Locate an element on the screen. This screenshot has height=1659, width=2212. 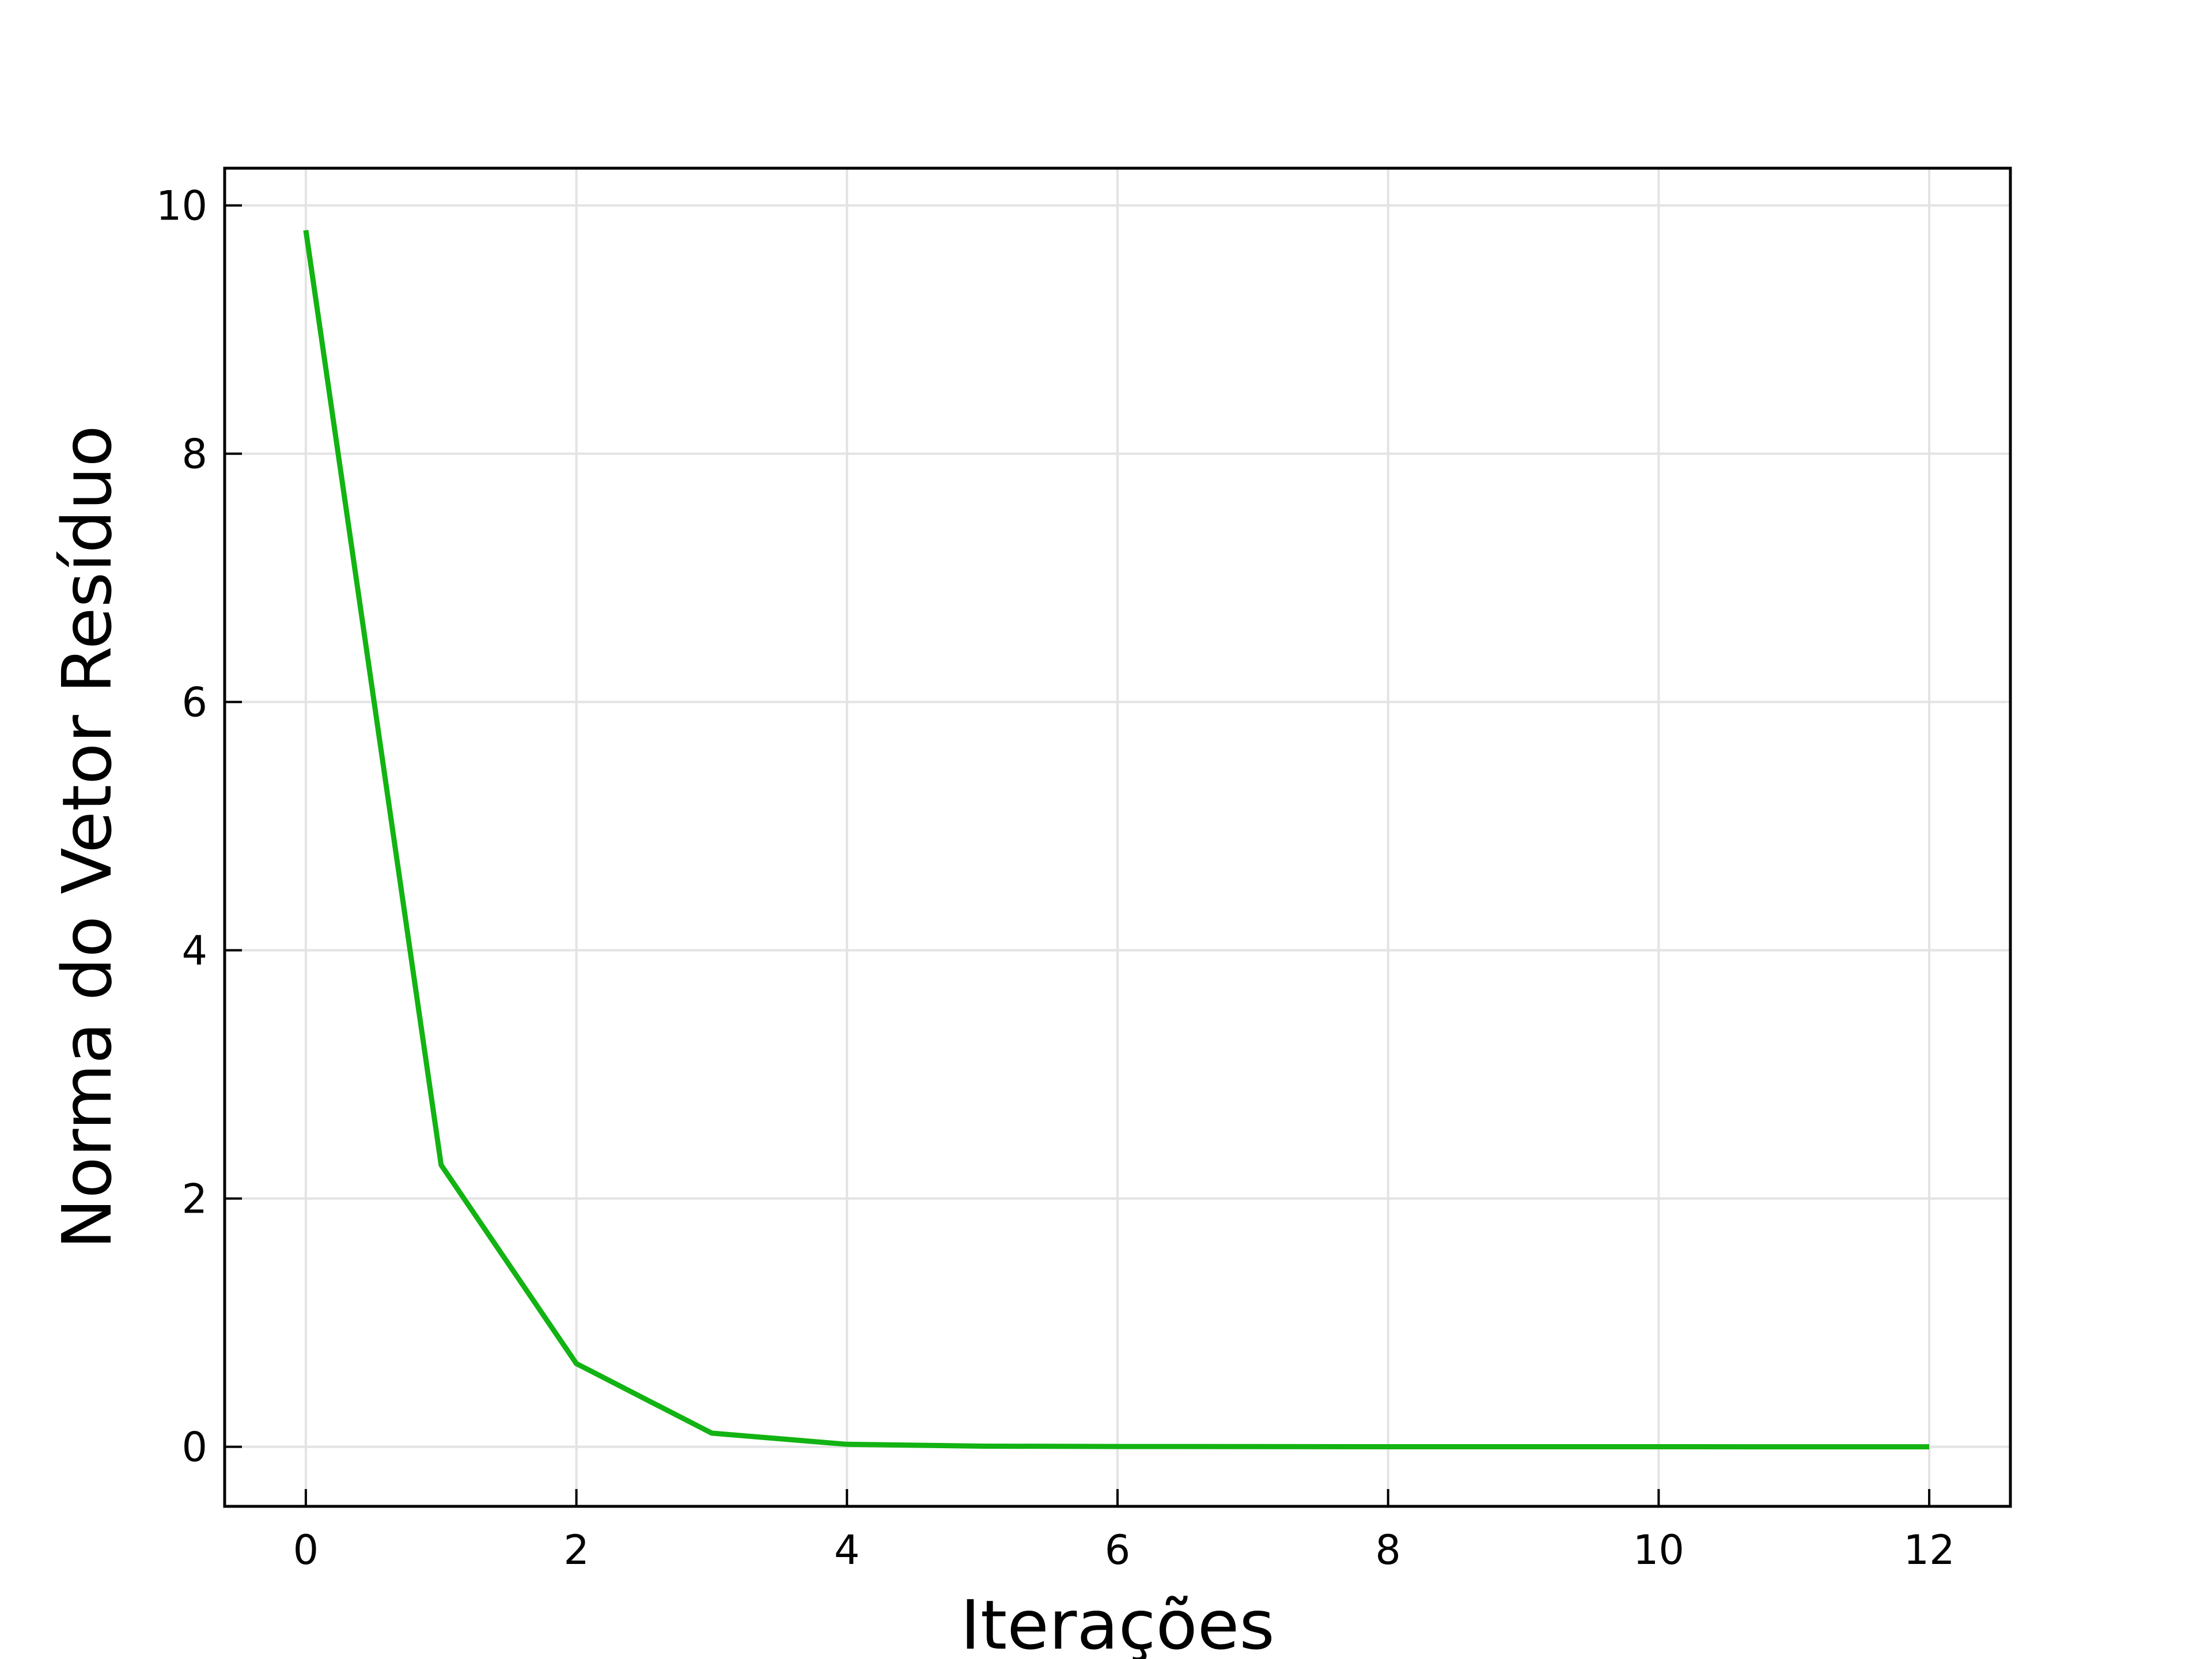
y-tick-label: 10 is located at coordinates (181, 206).